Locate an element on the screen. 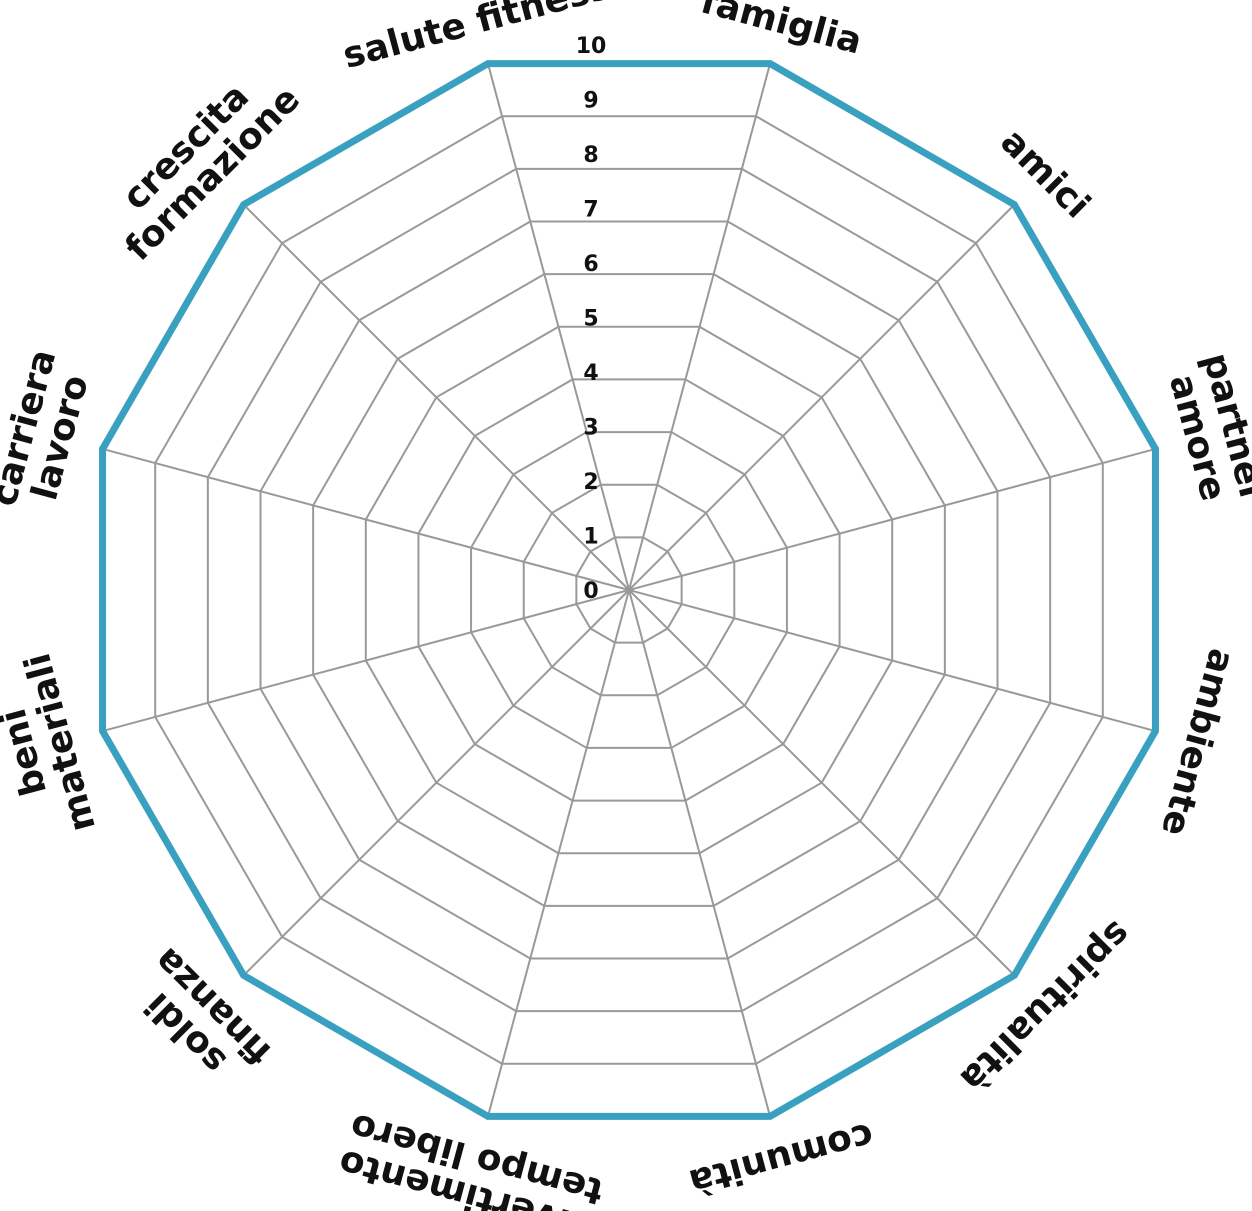 The width and height of the screenshot is (1252, 1211). tick-label: 9 is located at coordinates (590, 101).